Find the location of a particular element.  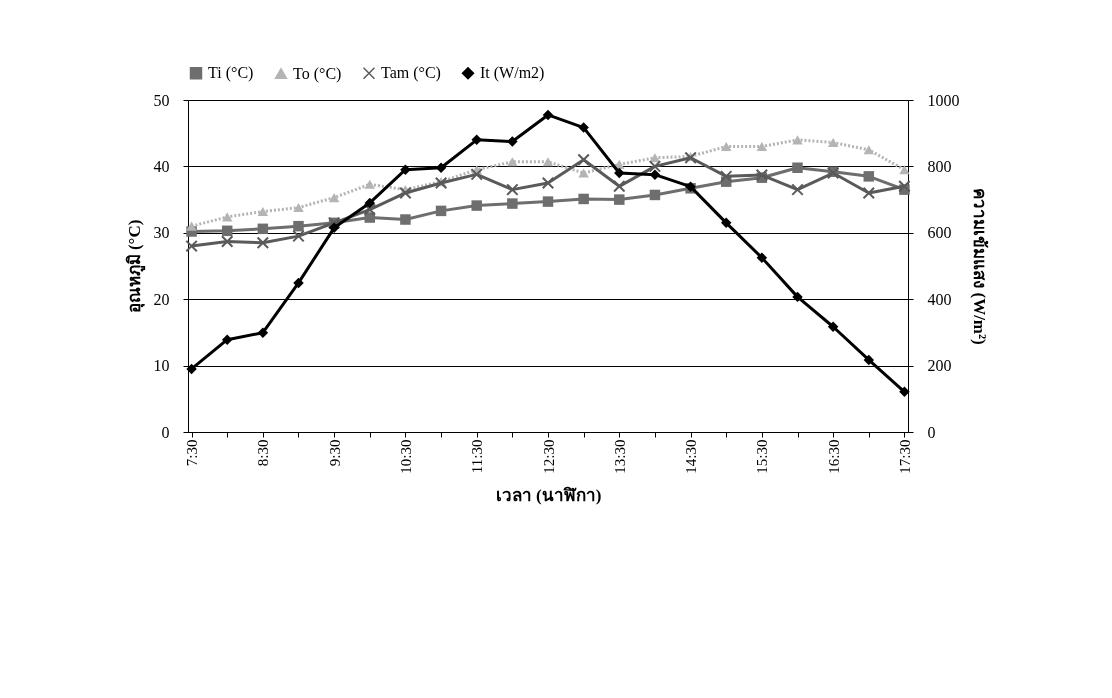

x-tick-label: 15:30 is located at coordinates (762, 456).